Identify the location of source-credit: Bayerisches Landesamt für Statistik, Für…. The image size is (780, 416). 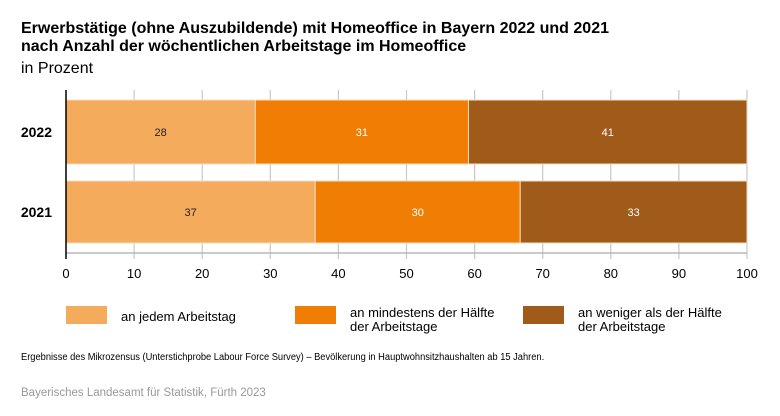
(143, 393).